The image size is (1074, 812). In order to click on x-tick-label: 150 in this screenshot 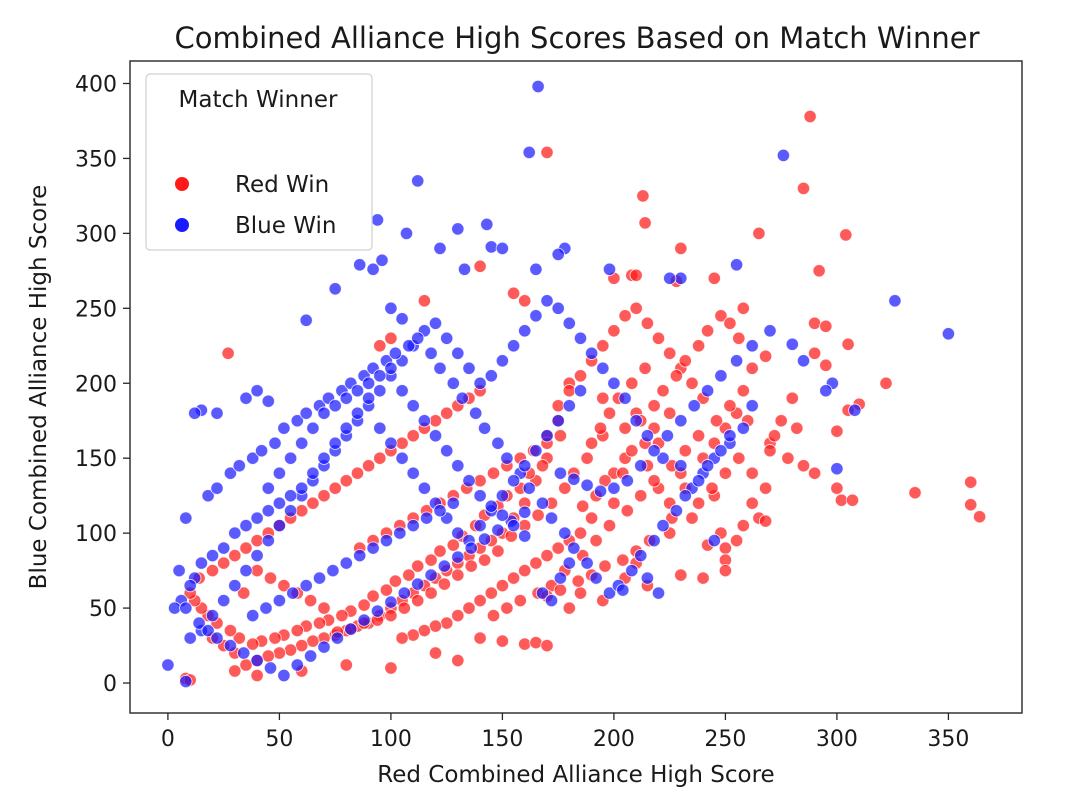, I will do `click(502, 739)`.